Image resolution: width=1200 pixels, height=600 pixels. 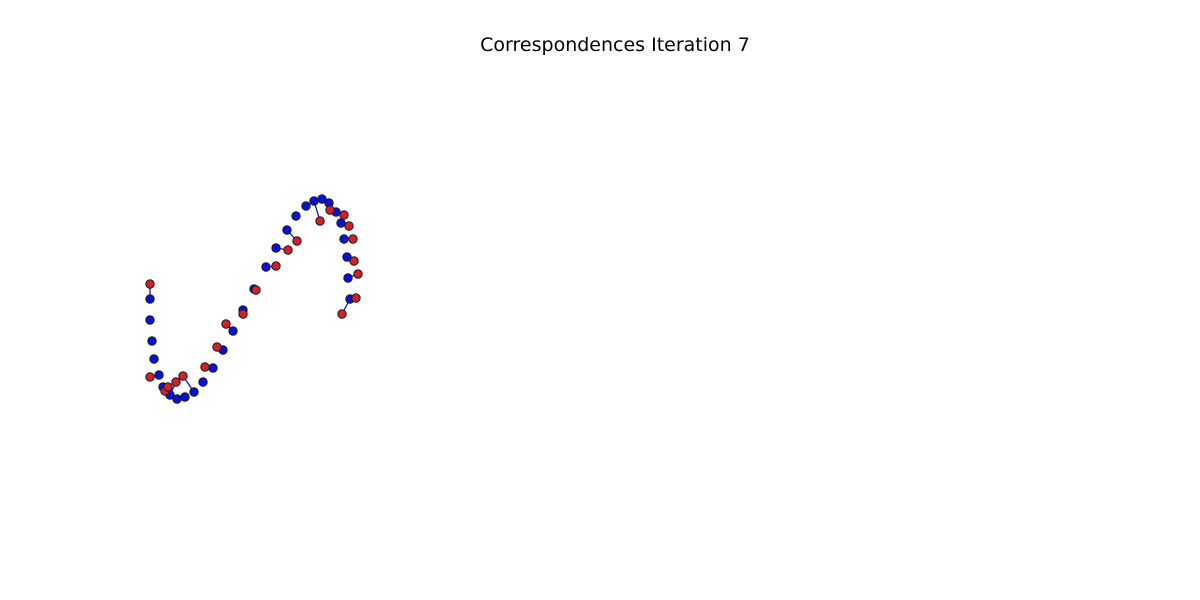 What do you see at coordinates (615, 45) in the screenshot?
I see `chart-title: Correspondences Iteration 7` at bounding box center [615, 45].